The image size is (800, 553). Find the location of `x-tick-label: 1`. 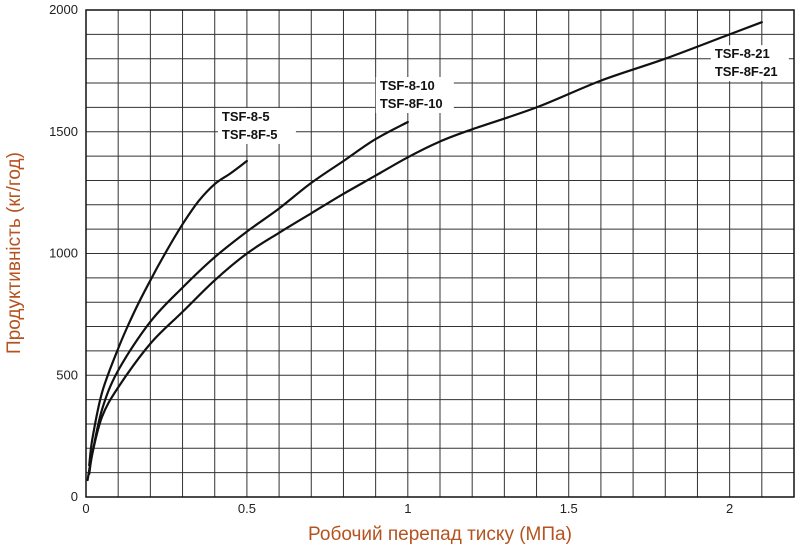

x-tick-label: 1 is located at coordinates (407, 508).